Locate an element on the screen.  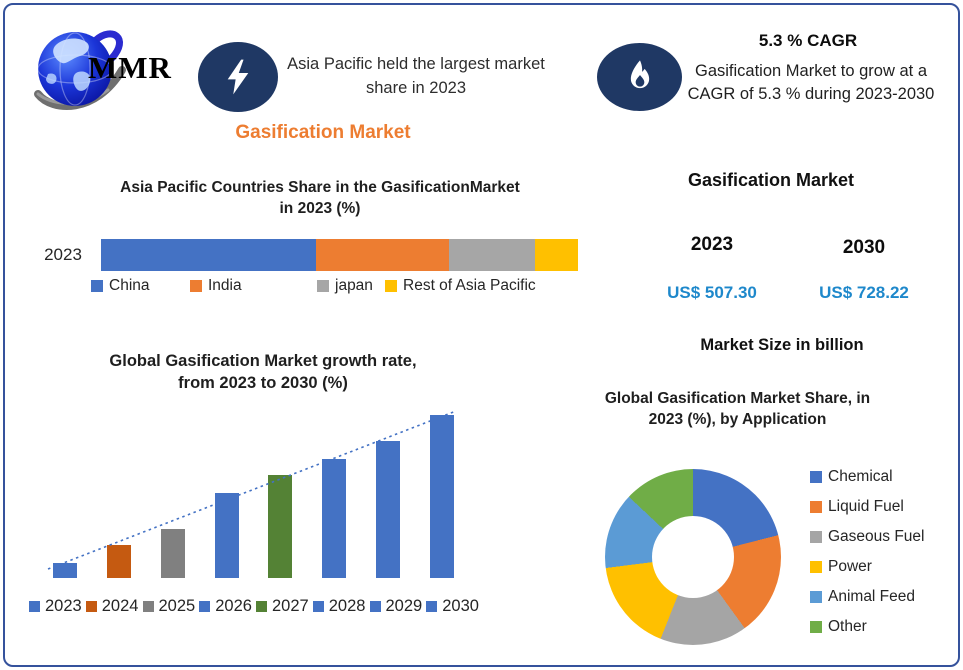
legend-label: 2030 is located at coordinates (460, 606).